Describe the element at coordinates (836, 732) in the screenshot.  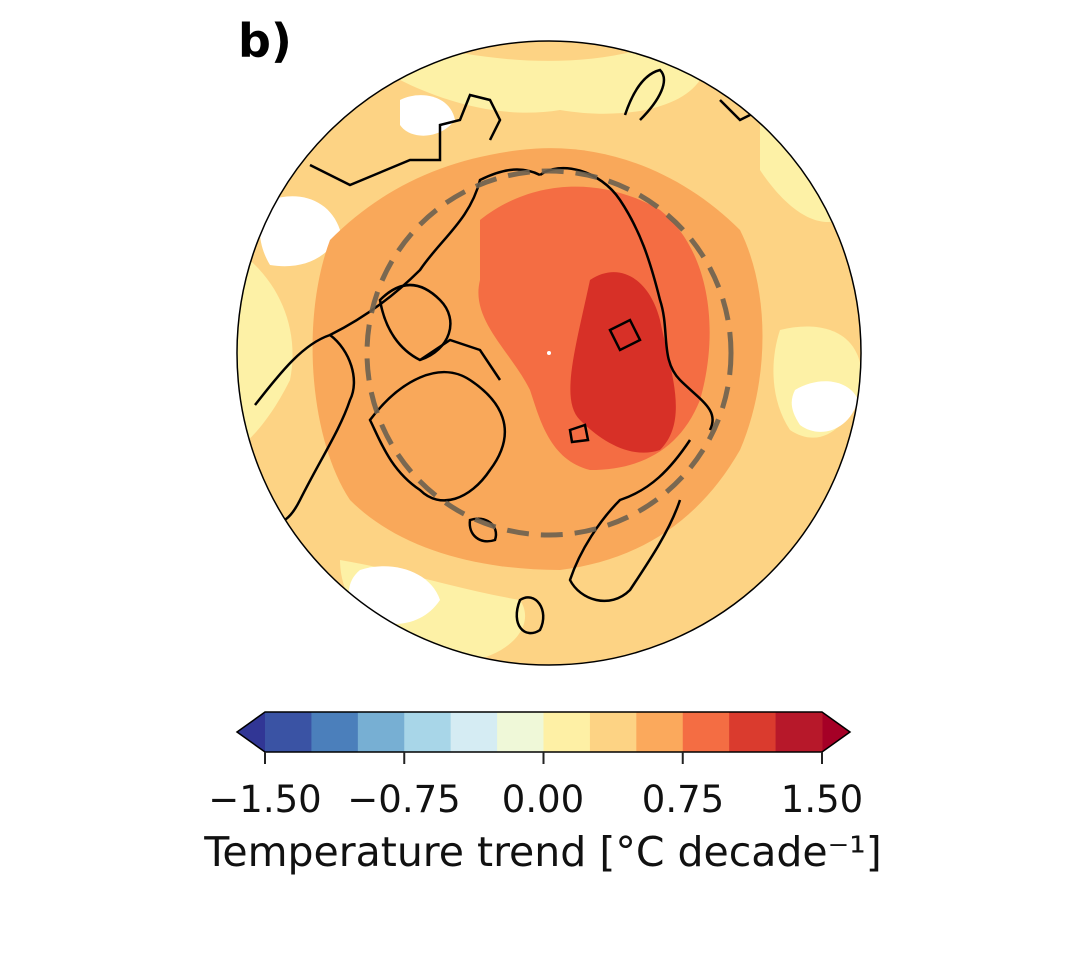
I see `colorbar-over-arrow` at that location.